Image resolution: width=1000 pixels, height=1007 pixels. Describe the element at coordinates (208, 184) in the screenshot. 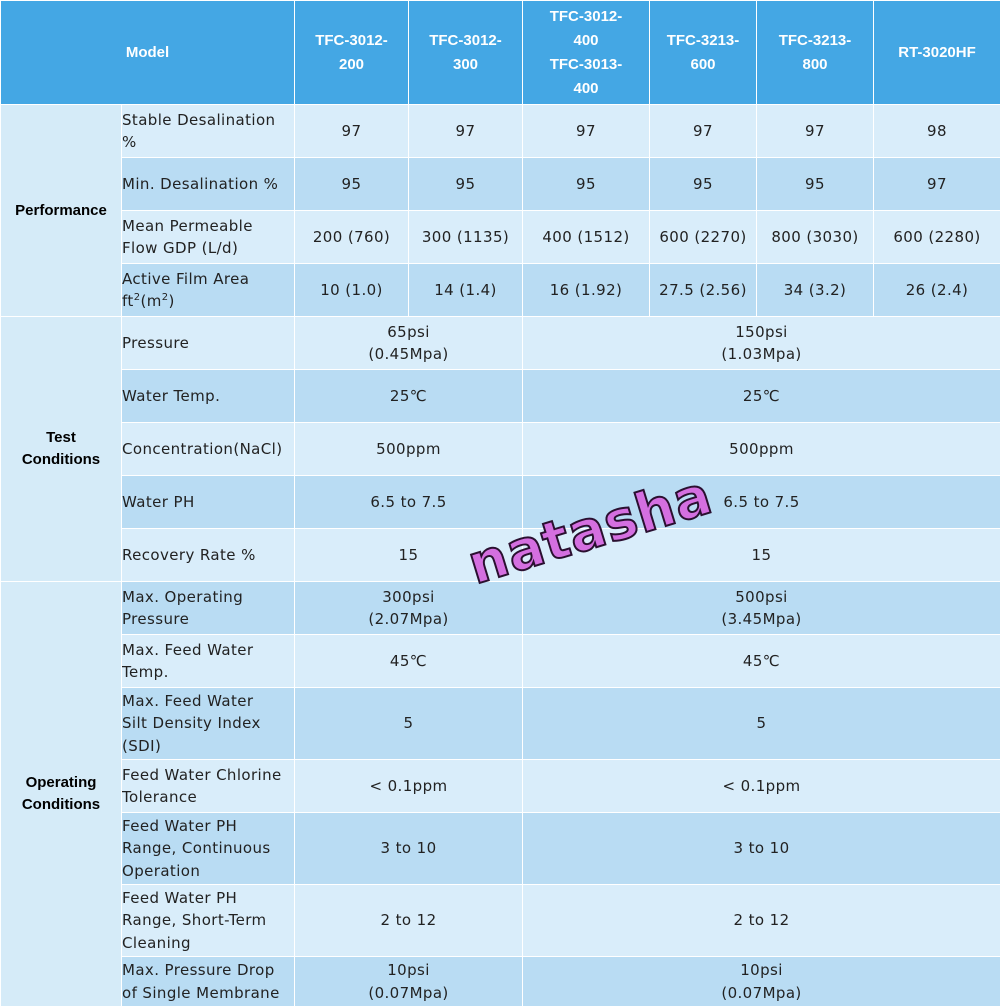

I see `param-label: Min. Desalination %` at that location.